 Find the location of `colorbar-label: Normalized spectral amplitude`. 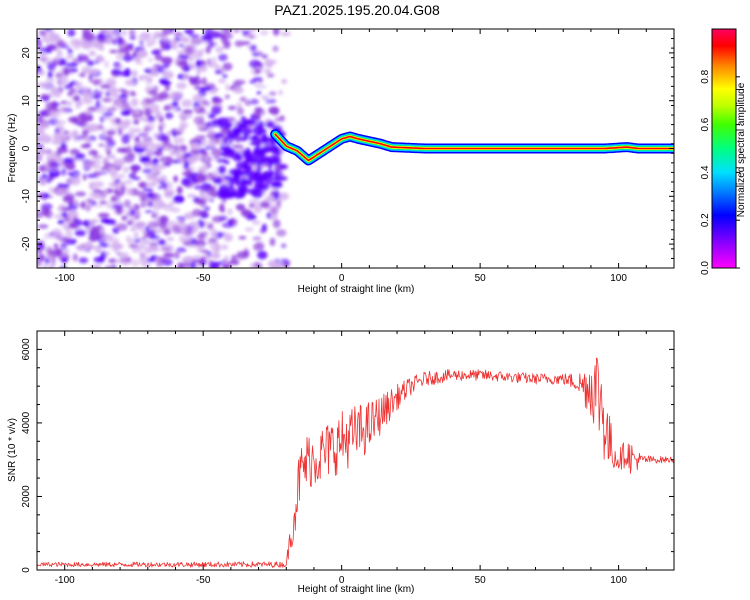

colorbar-label: Normalized spectral amplitude is located at coordinates (741, 149).